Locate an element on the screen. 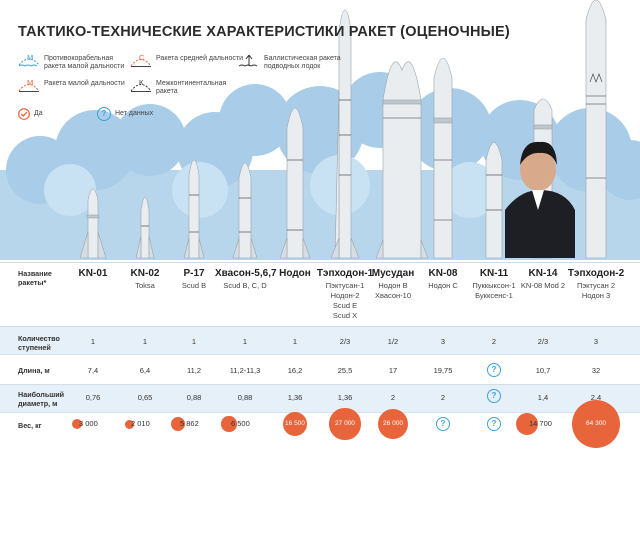 The width and height of the screenshot is (640, 554). missile-alt-names: Пуккыксон-1 Букксенс-1 is located at coordinates (494, 290).